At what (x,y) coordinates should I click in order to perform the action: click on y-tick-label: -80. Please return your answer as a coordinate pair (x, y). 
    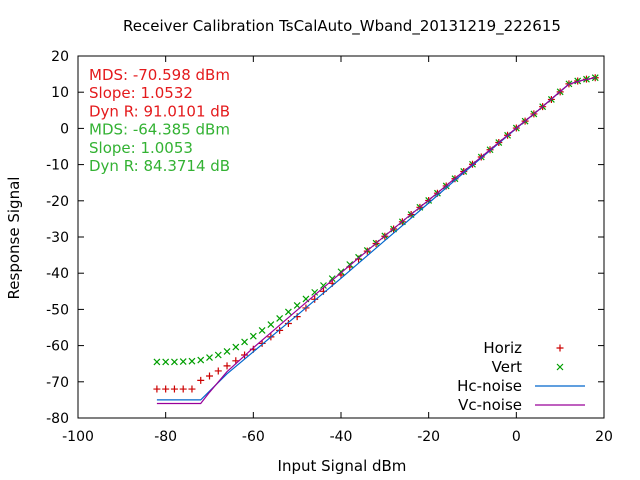
    Looking at the image, I should click on (57, 419).